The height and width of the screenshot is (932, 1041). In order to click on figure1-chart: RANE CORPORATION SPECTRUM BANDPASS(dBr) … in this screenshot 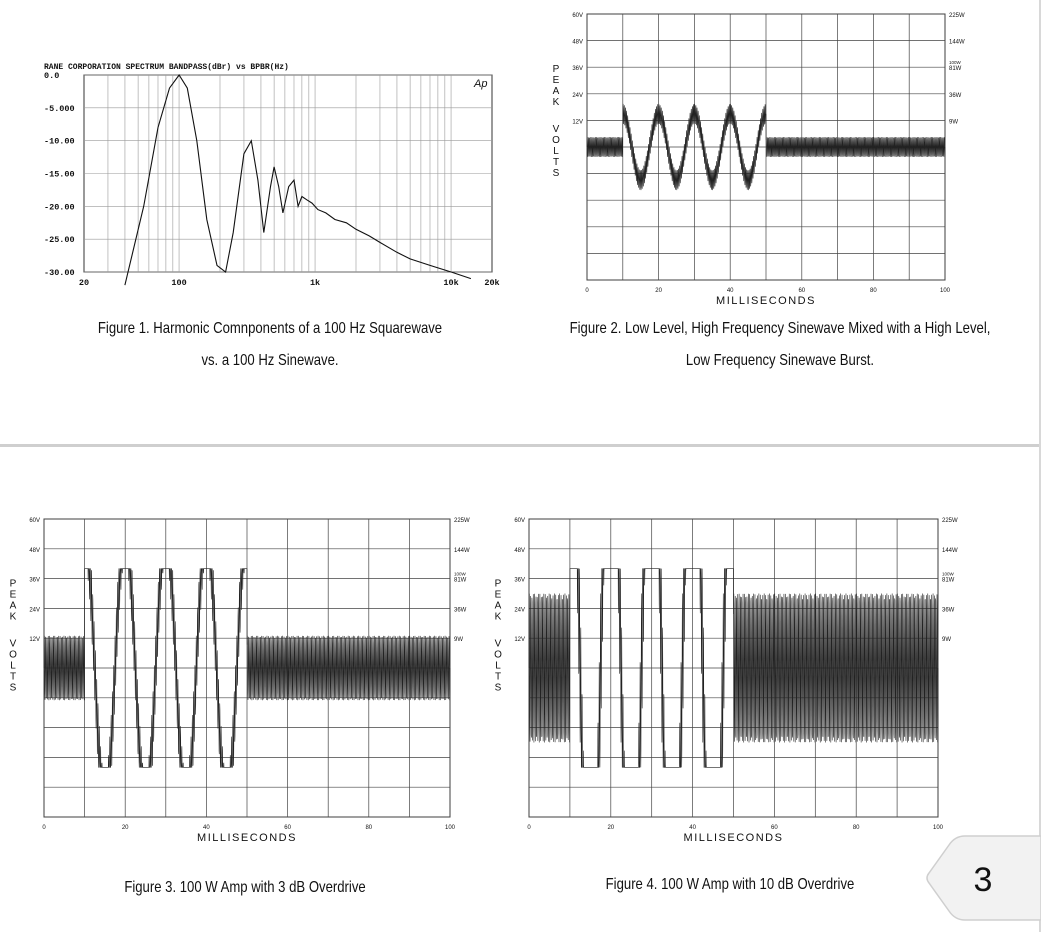, I will do `click(272, 175)`.